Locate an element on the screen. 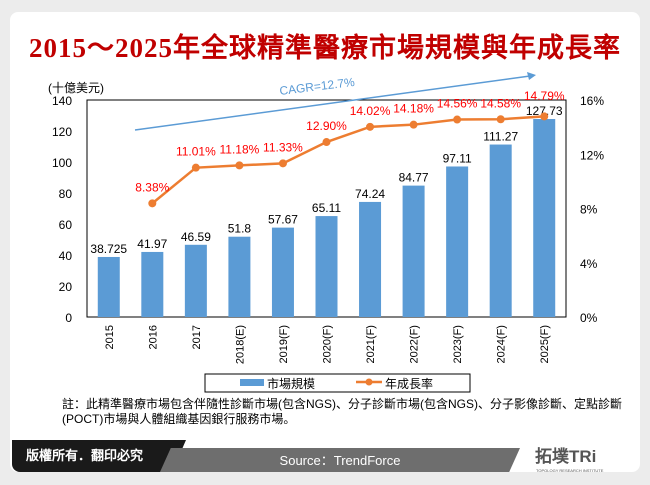 Image resolution: width=650 pixels, height=485 pixels. y2-tick-label: 0% is located at coordinates (589, 318).